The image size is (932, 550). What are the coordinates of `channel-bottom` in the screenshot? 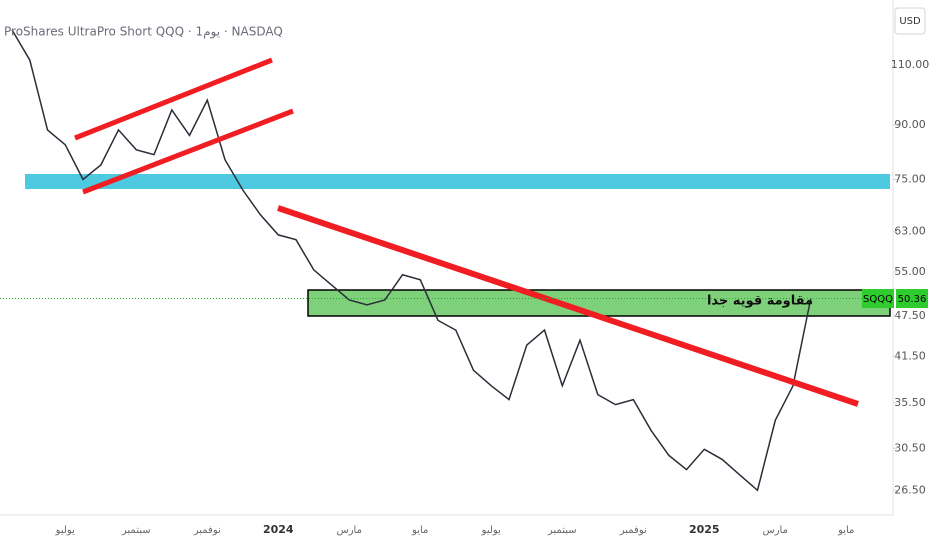 It's located at (188, 151).